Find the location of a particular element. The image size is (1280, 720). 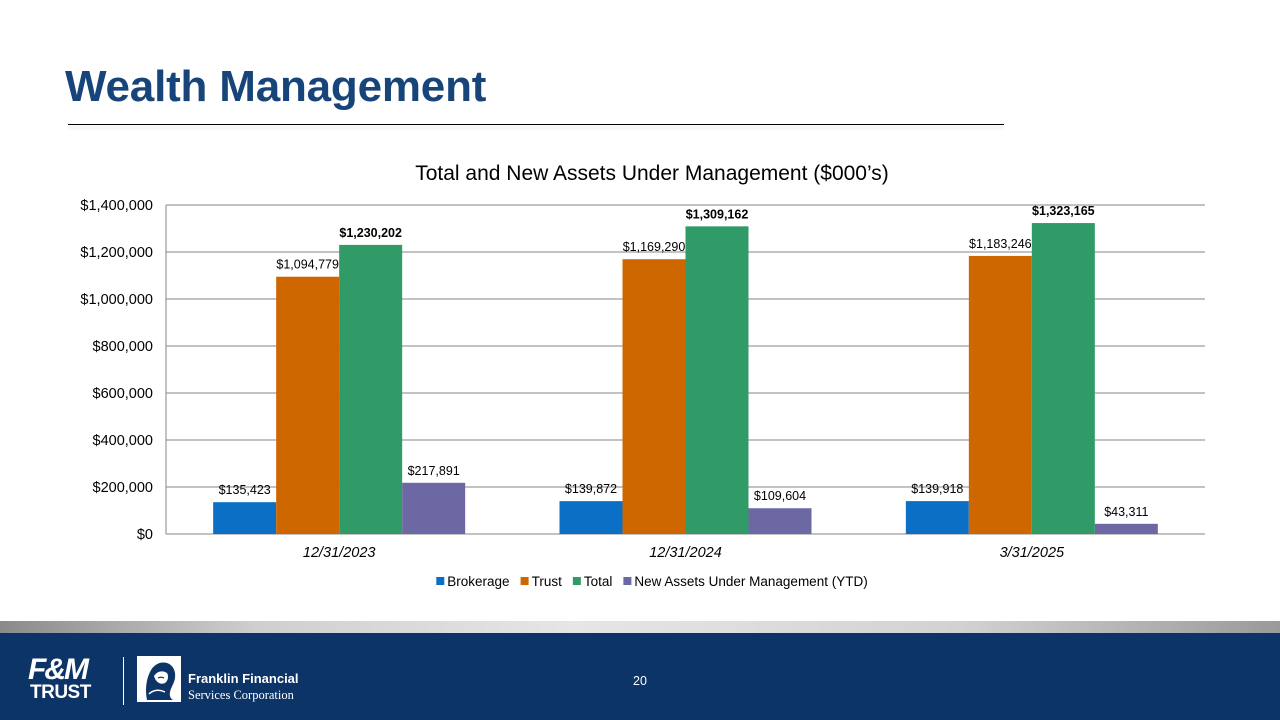

y-tick-label: $0 is located at coordinates (145, 535).